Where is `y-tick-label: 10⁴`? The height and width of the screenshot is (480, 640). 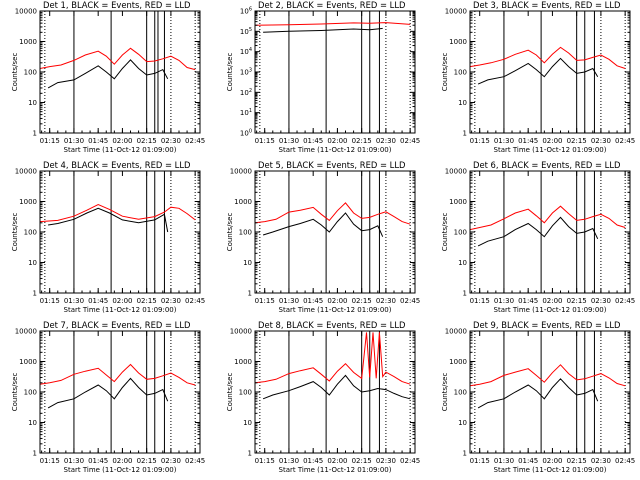
y-tick-label: 10⁴ is located at coordinates (246, 51).